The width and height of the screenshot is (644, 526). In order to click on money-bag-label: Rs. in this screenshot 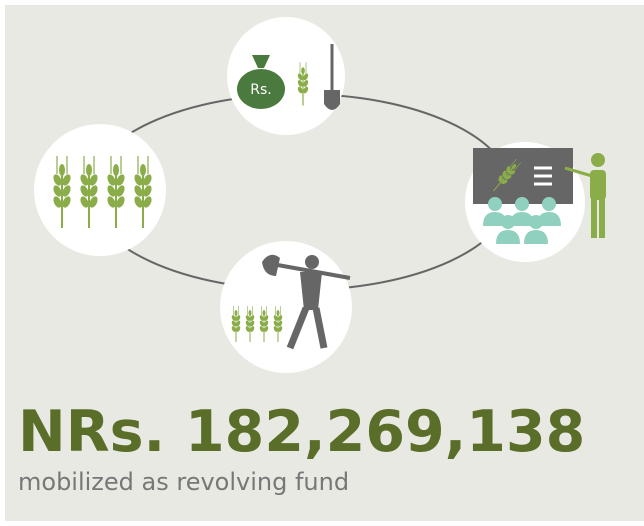, I will do `click(260, 90)`.